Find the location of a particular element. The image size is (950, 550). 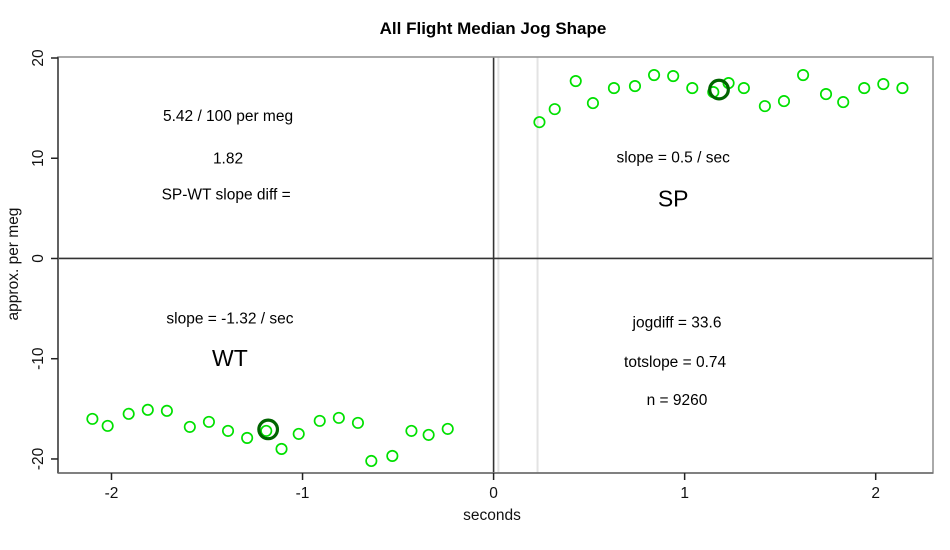

annotation-sp: SP is located at coordinates (673, 198).